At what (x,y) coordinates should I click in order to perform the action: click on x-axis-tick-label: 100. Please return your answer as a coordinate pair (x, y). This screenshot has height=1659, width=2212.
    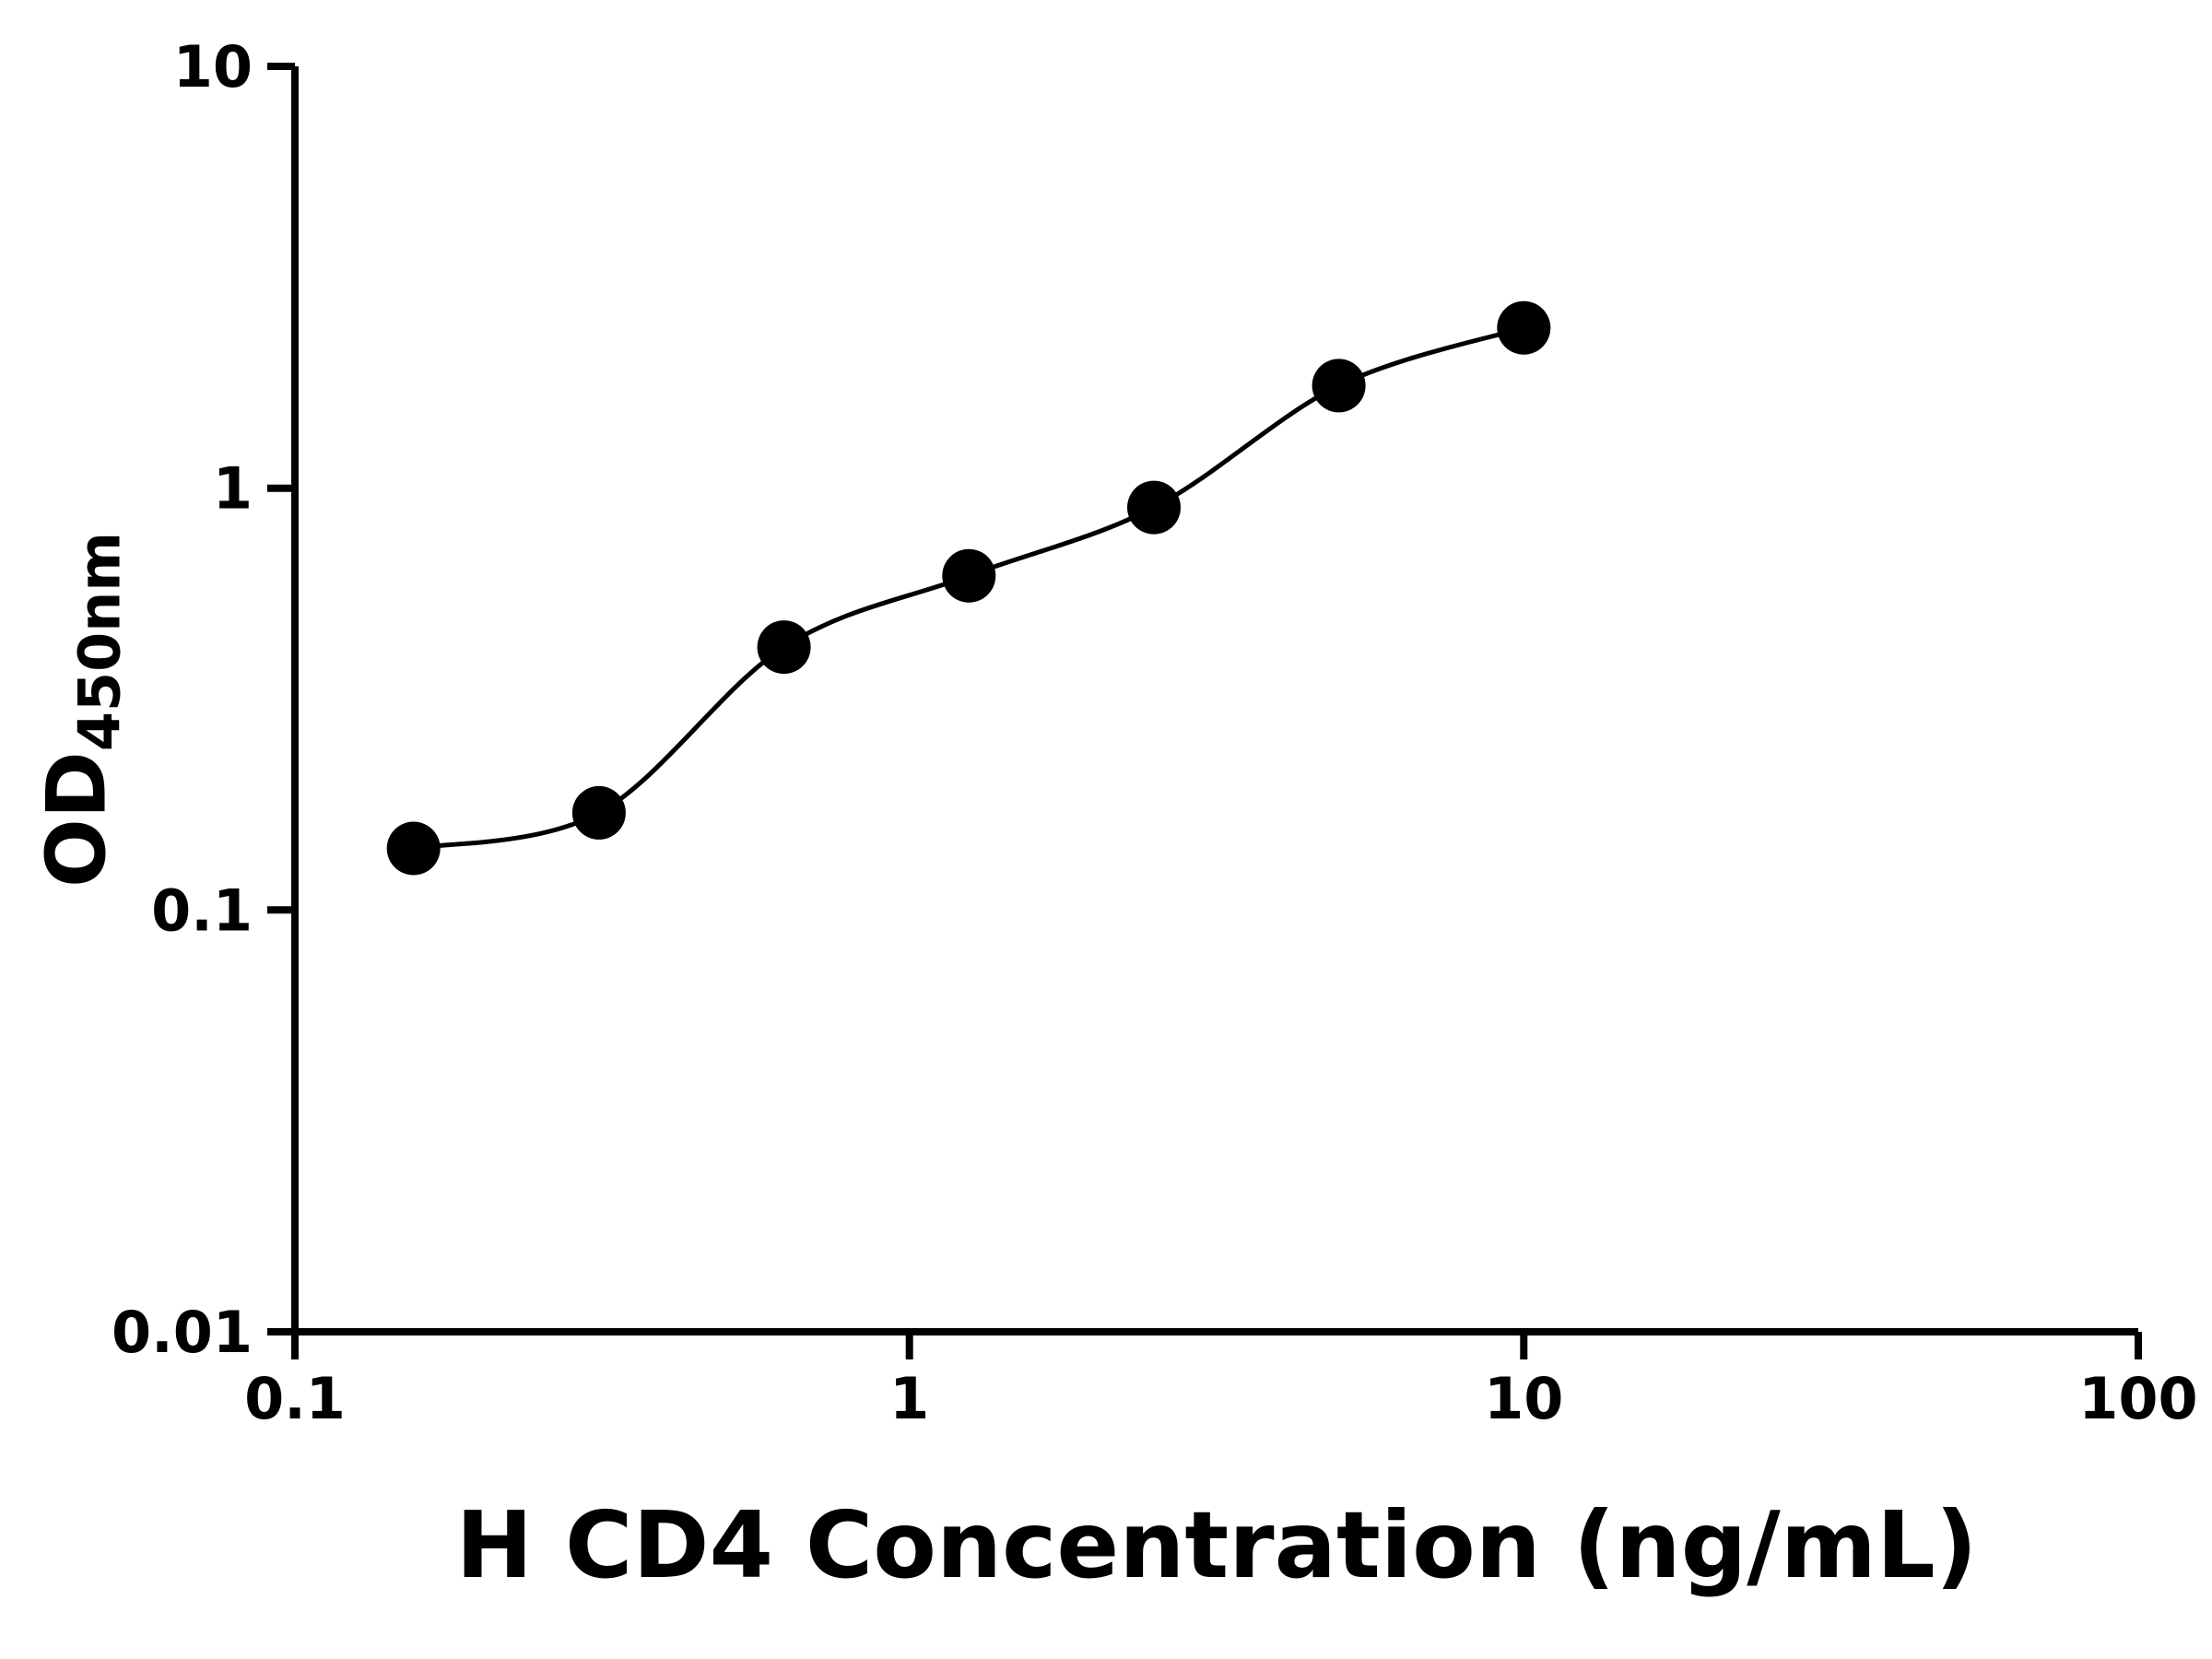
    Looking at the image, I should click on (2137, 1398).